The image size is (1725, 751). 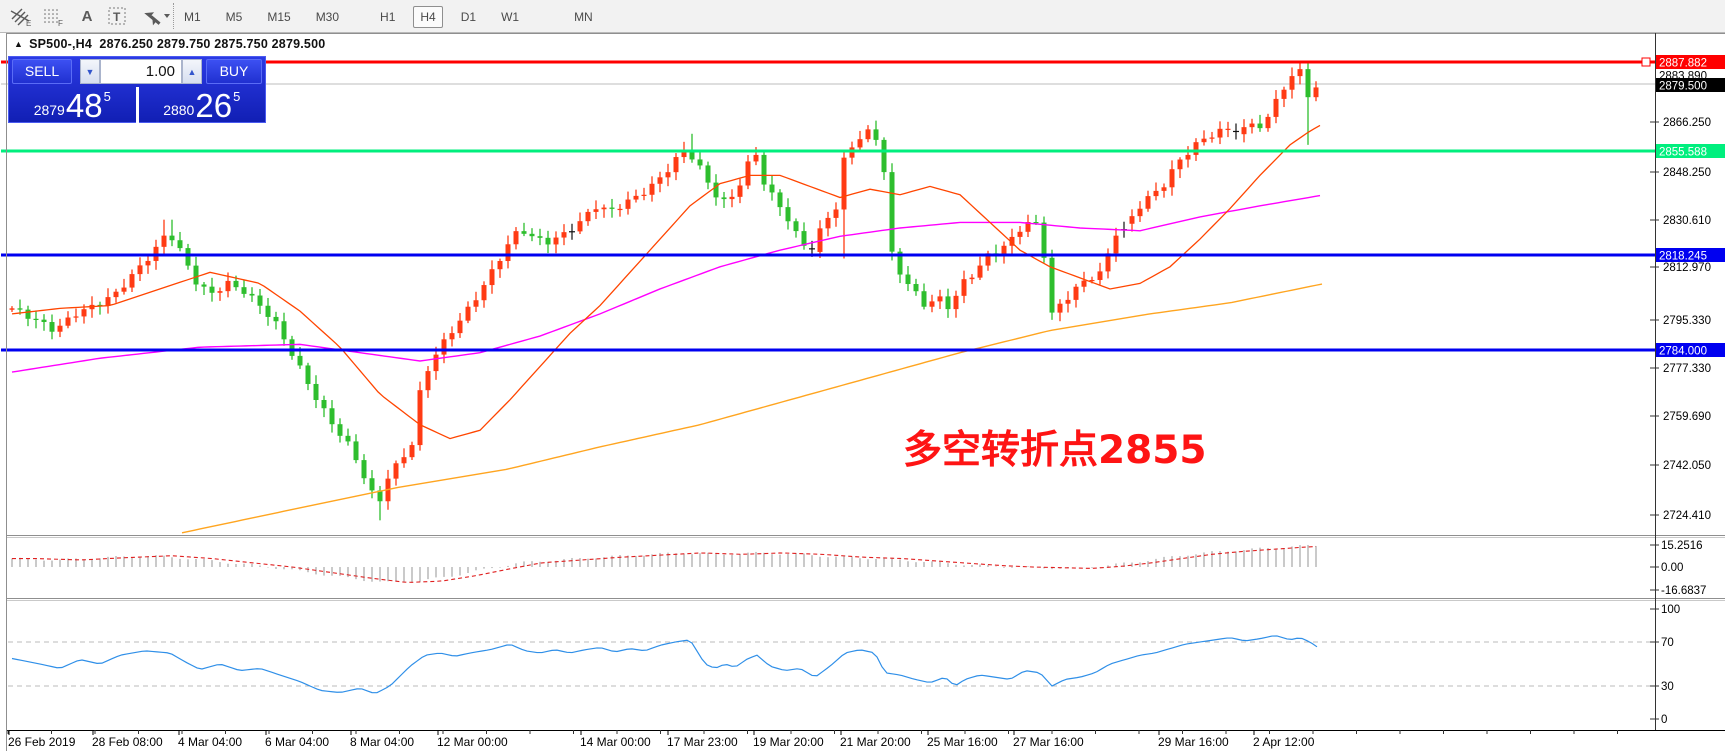 What do you see at coordinates (583, 16) in the screenshot?
I see `tf-mn: MN` at bounding box center [583, 16].